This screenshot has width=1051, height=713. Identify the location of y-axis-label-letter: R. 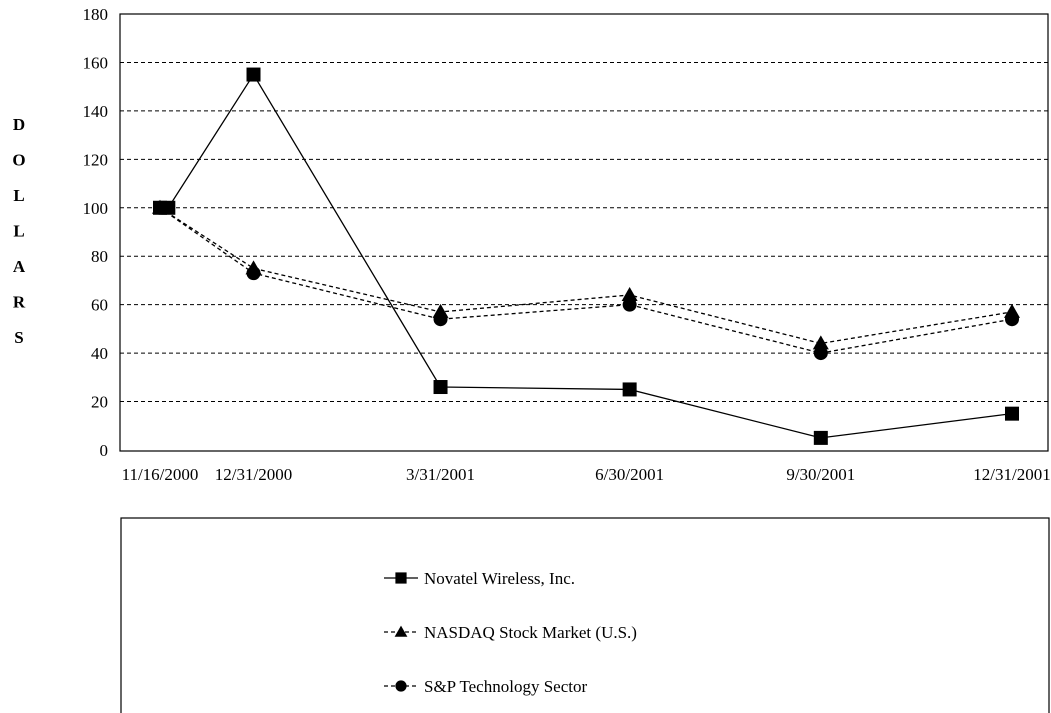
(19, 302).